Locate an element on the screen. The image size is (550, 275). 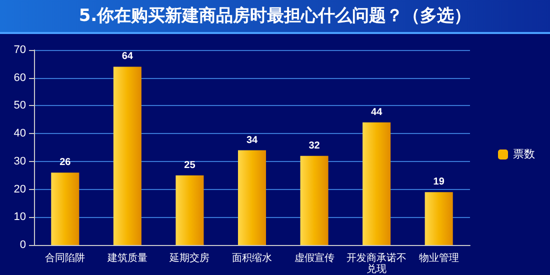
data-label: 19 is located at coordinates (439, 182).